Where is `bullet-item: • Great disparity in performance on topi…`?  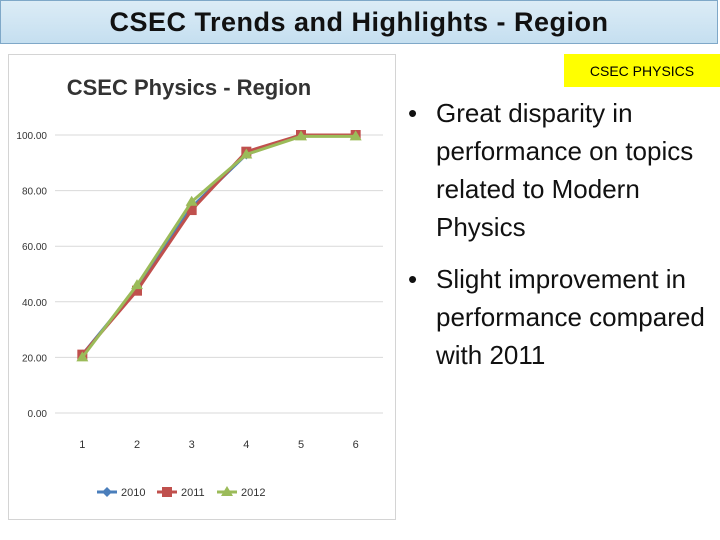
bullet-item: • Great disparity in performance on topi… is located at coordinates (560, 170).